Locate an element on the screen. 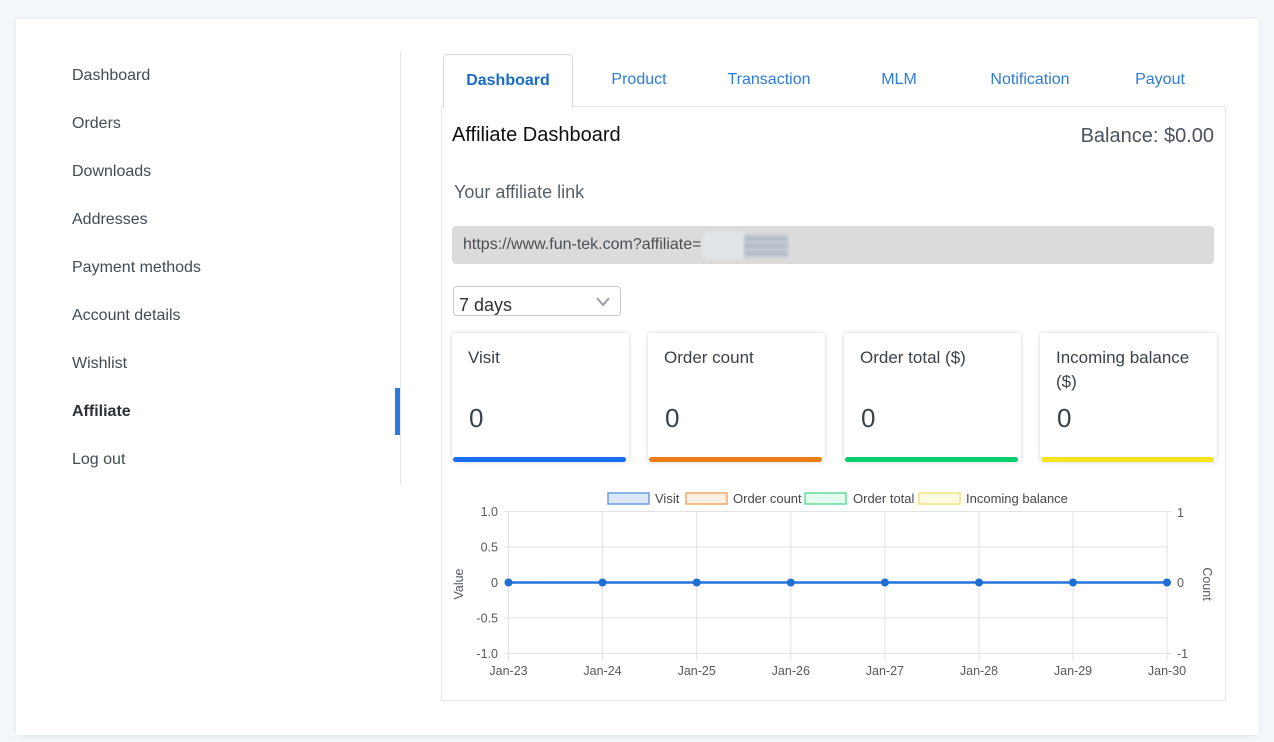  svg-text: Jan-25 is located at coordinates (697, 671).